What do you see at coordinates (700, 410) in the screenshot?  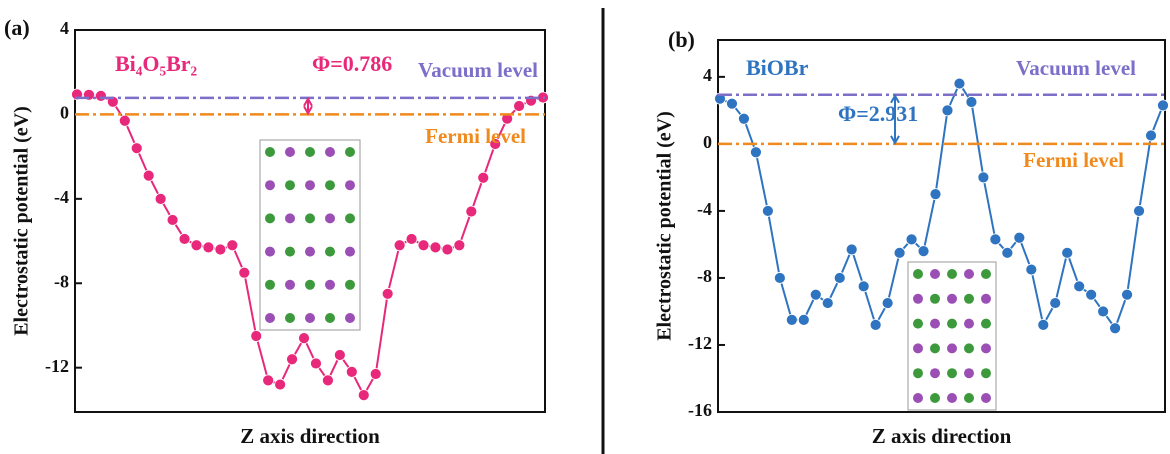 I see `y-tick-label: -16` at bounding box center [700, 410].